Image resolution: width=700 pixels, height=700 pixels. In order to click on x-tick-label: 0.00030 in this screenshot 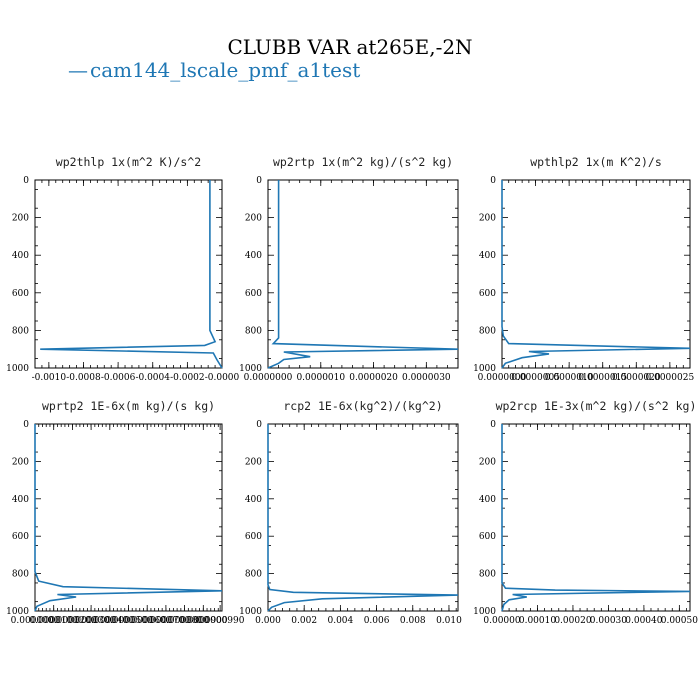, I will do `click(608, 621)`.